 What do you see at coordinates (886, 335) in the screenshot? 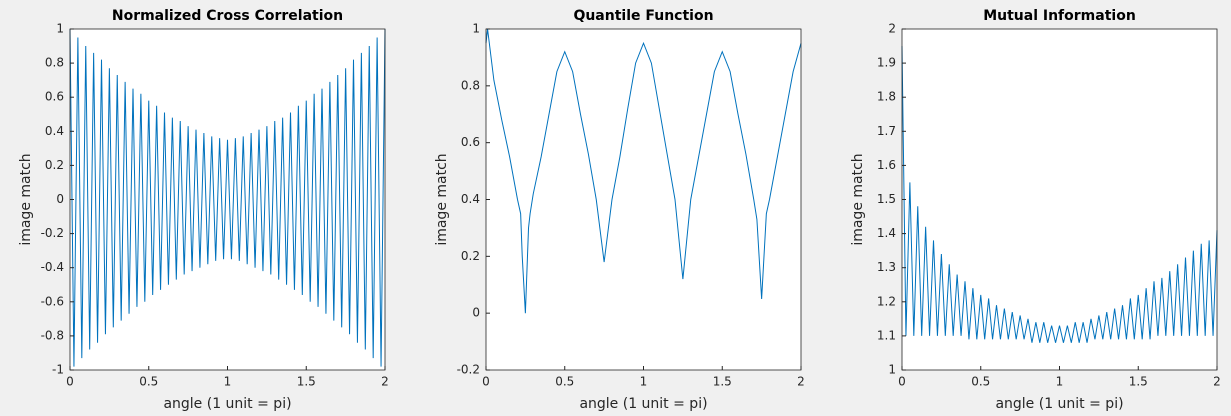
I see `y-tick-label: 1.1` at bounding box center [886, 335].